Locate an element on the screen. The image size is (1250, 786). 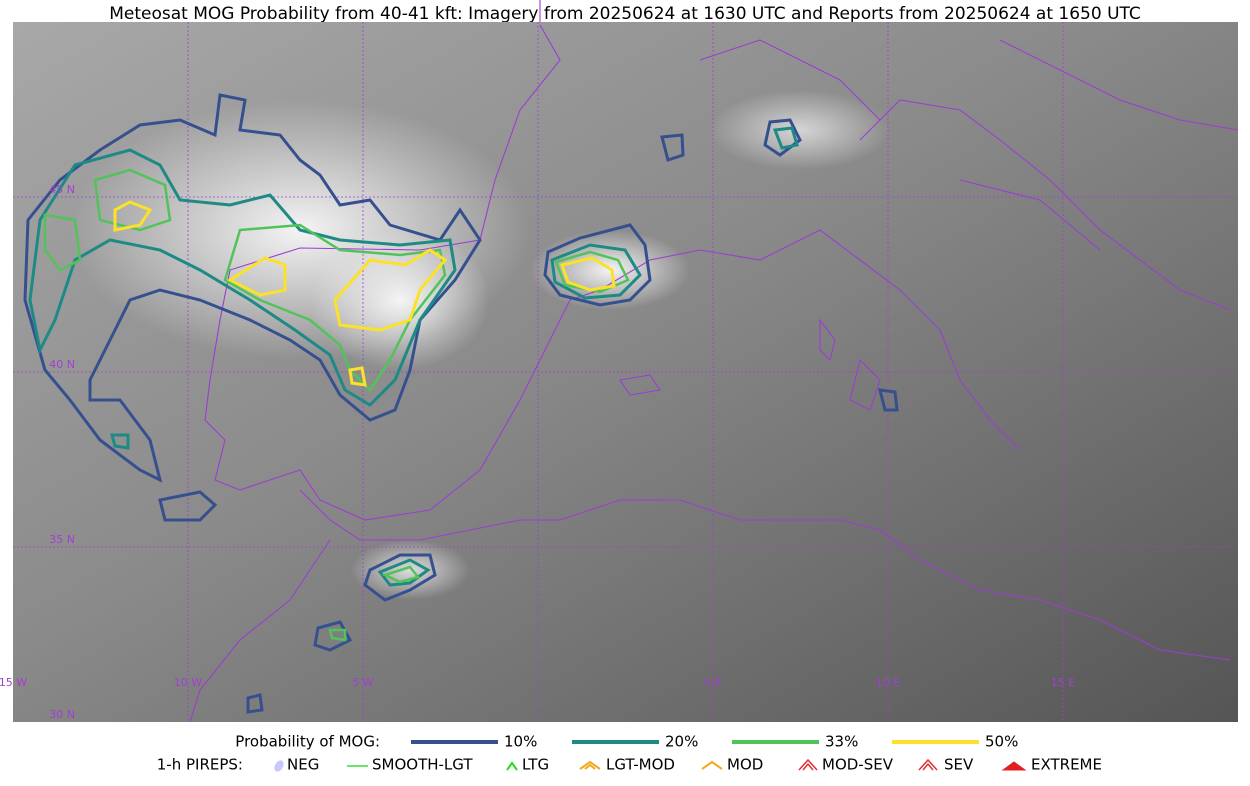
lon-label: 5 E is located at coordinates (712, 682).